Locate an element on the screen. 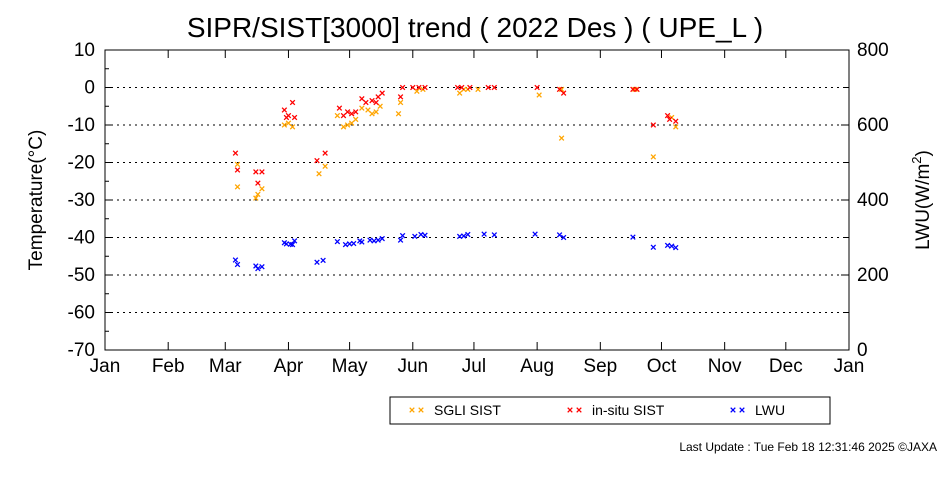 The image size is (950, 480). x-tick-labels: Jan Feb Mar Apr May Jun Jul Aug Sep Oct Nov Dec Jan is located at coordinates (477, 366).